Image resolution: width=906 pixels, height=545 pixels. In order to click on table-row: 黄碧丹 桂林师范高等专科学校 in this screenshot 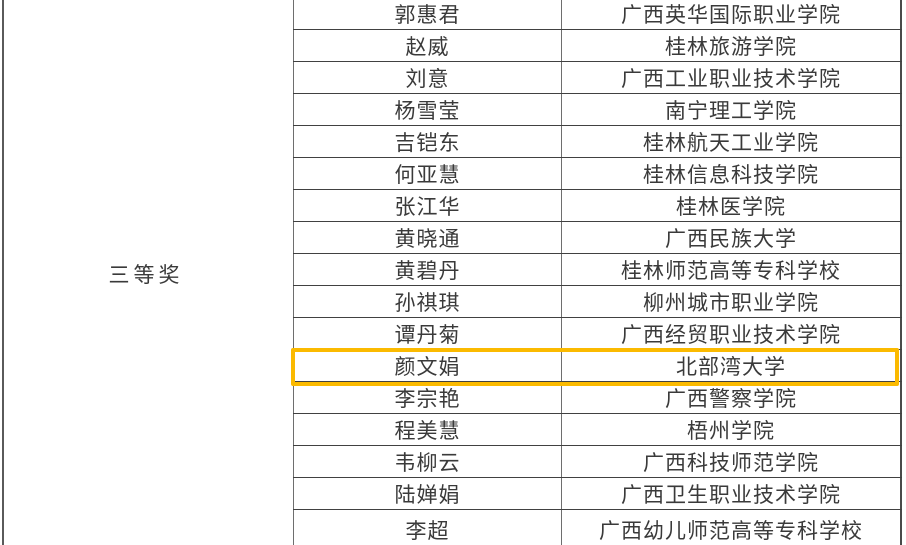, I will do `click(597, 270)`.